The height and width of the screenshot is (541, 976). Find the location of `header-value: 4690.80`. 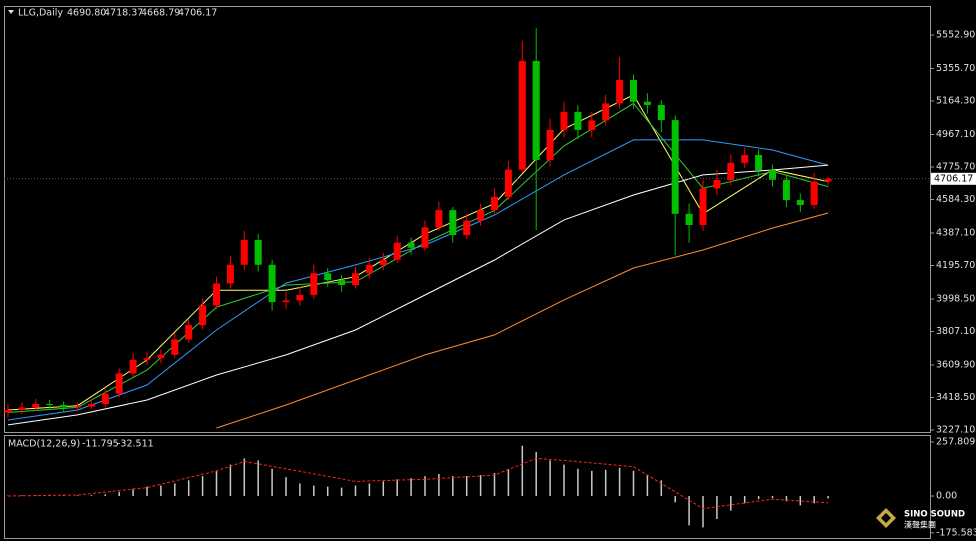

header-value: 4690.80 is located at coordinates (86, 13).